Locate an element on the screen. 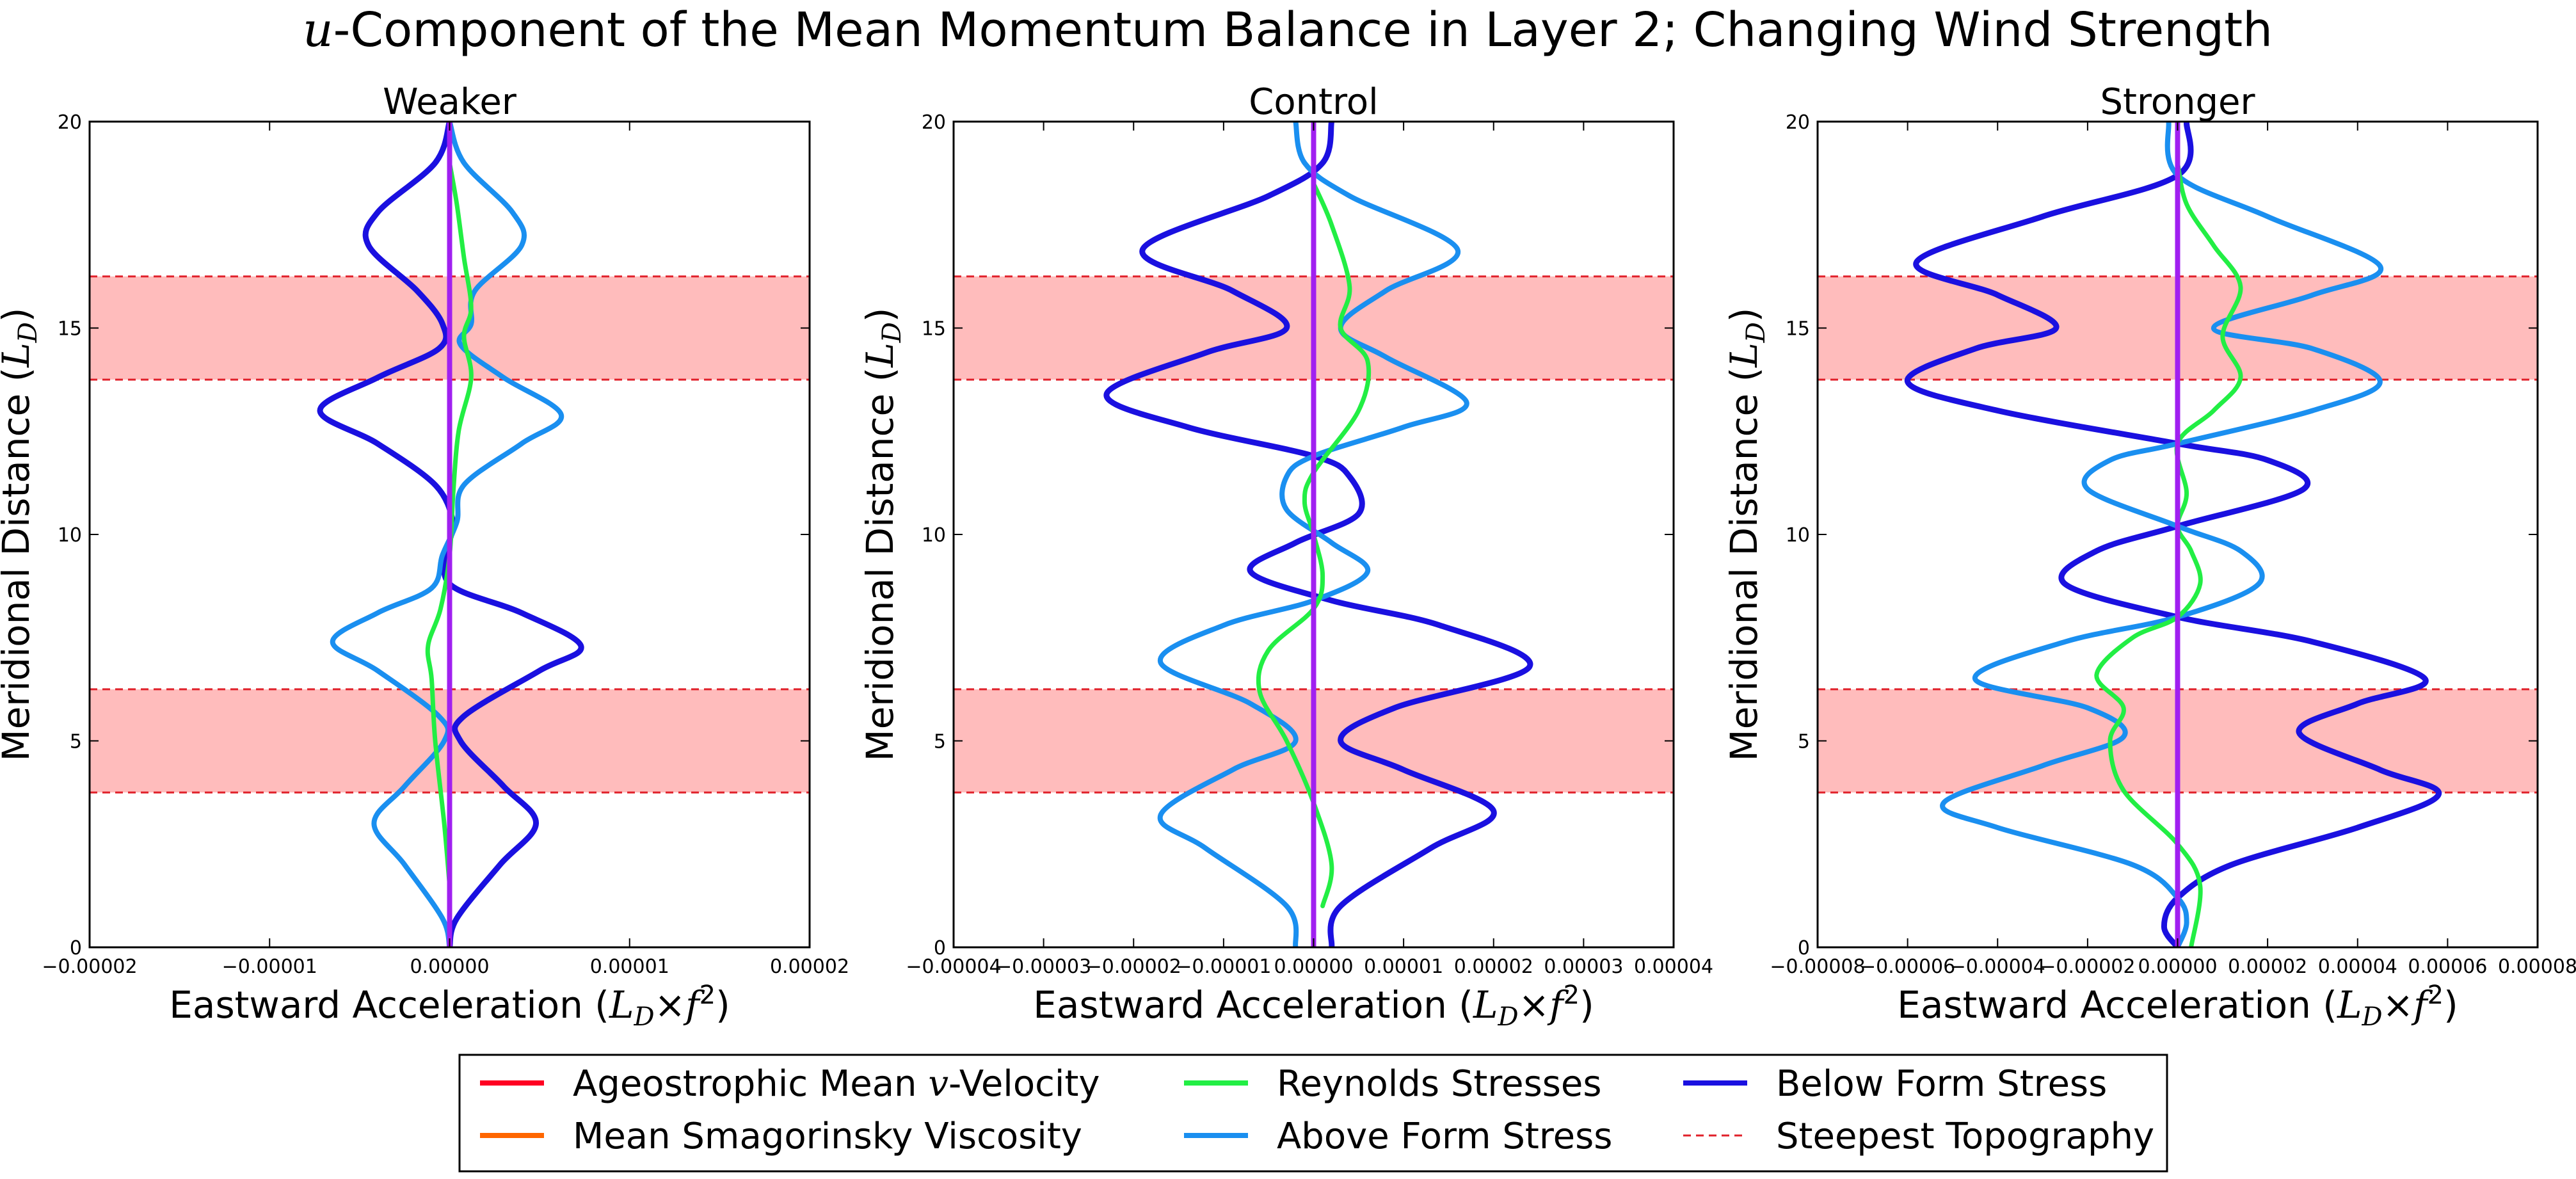  legend-frame is located at coordinates (1313, 1113).